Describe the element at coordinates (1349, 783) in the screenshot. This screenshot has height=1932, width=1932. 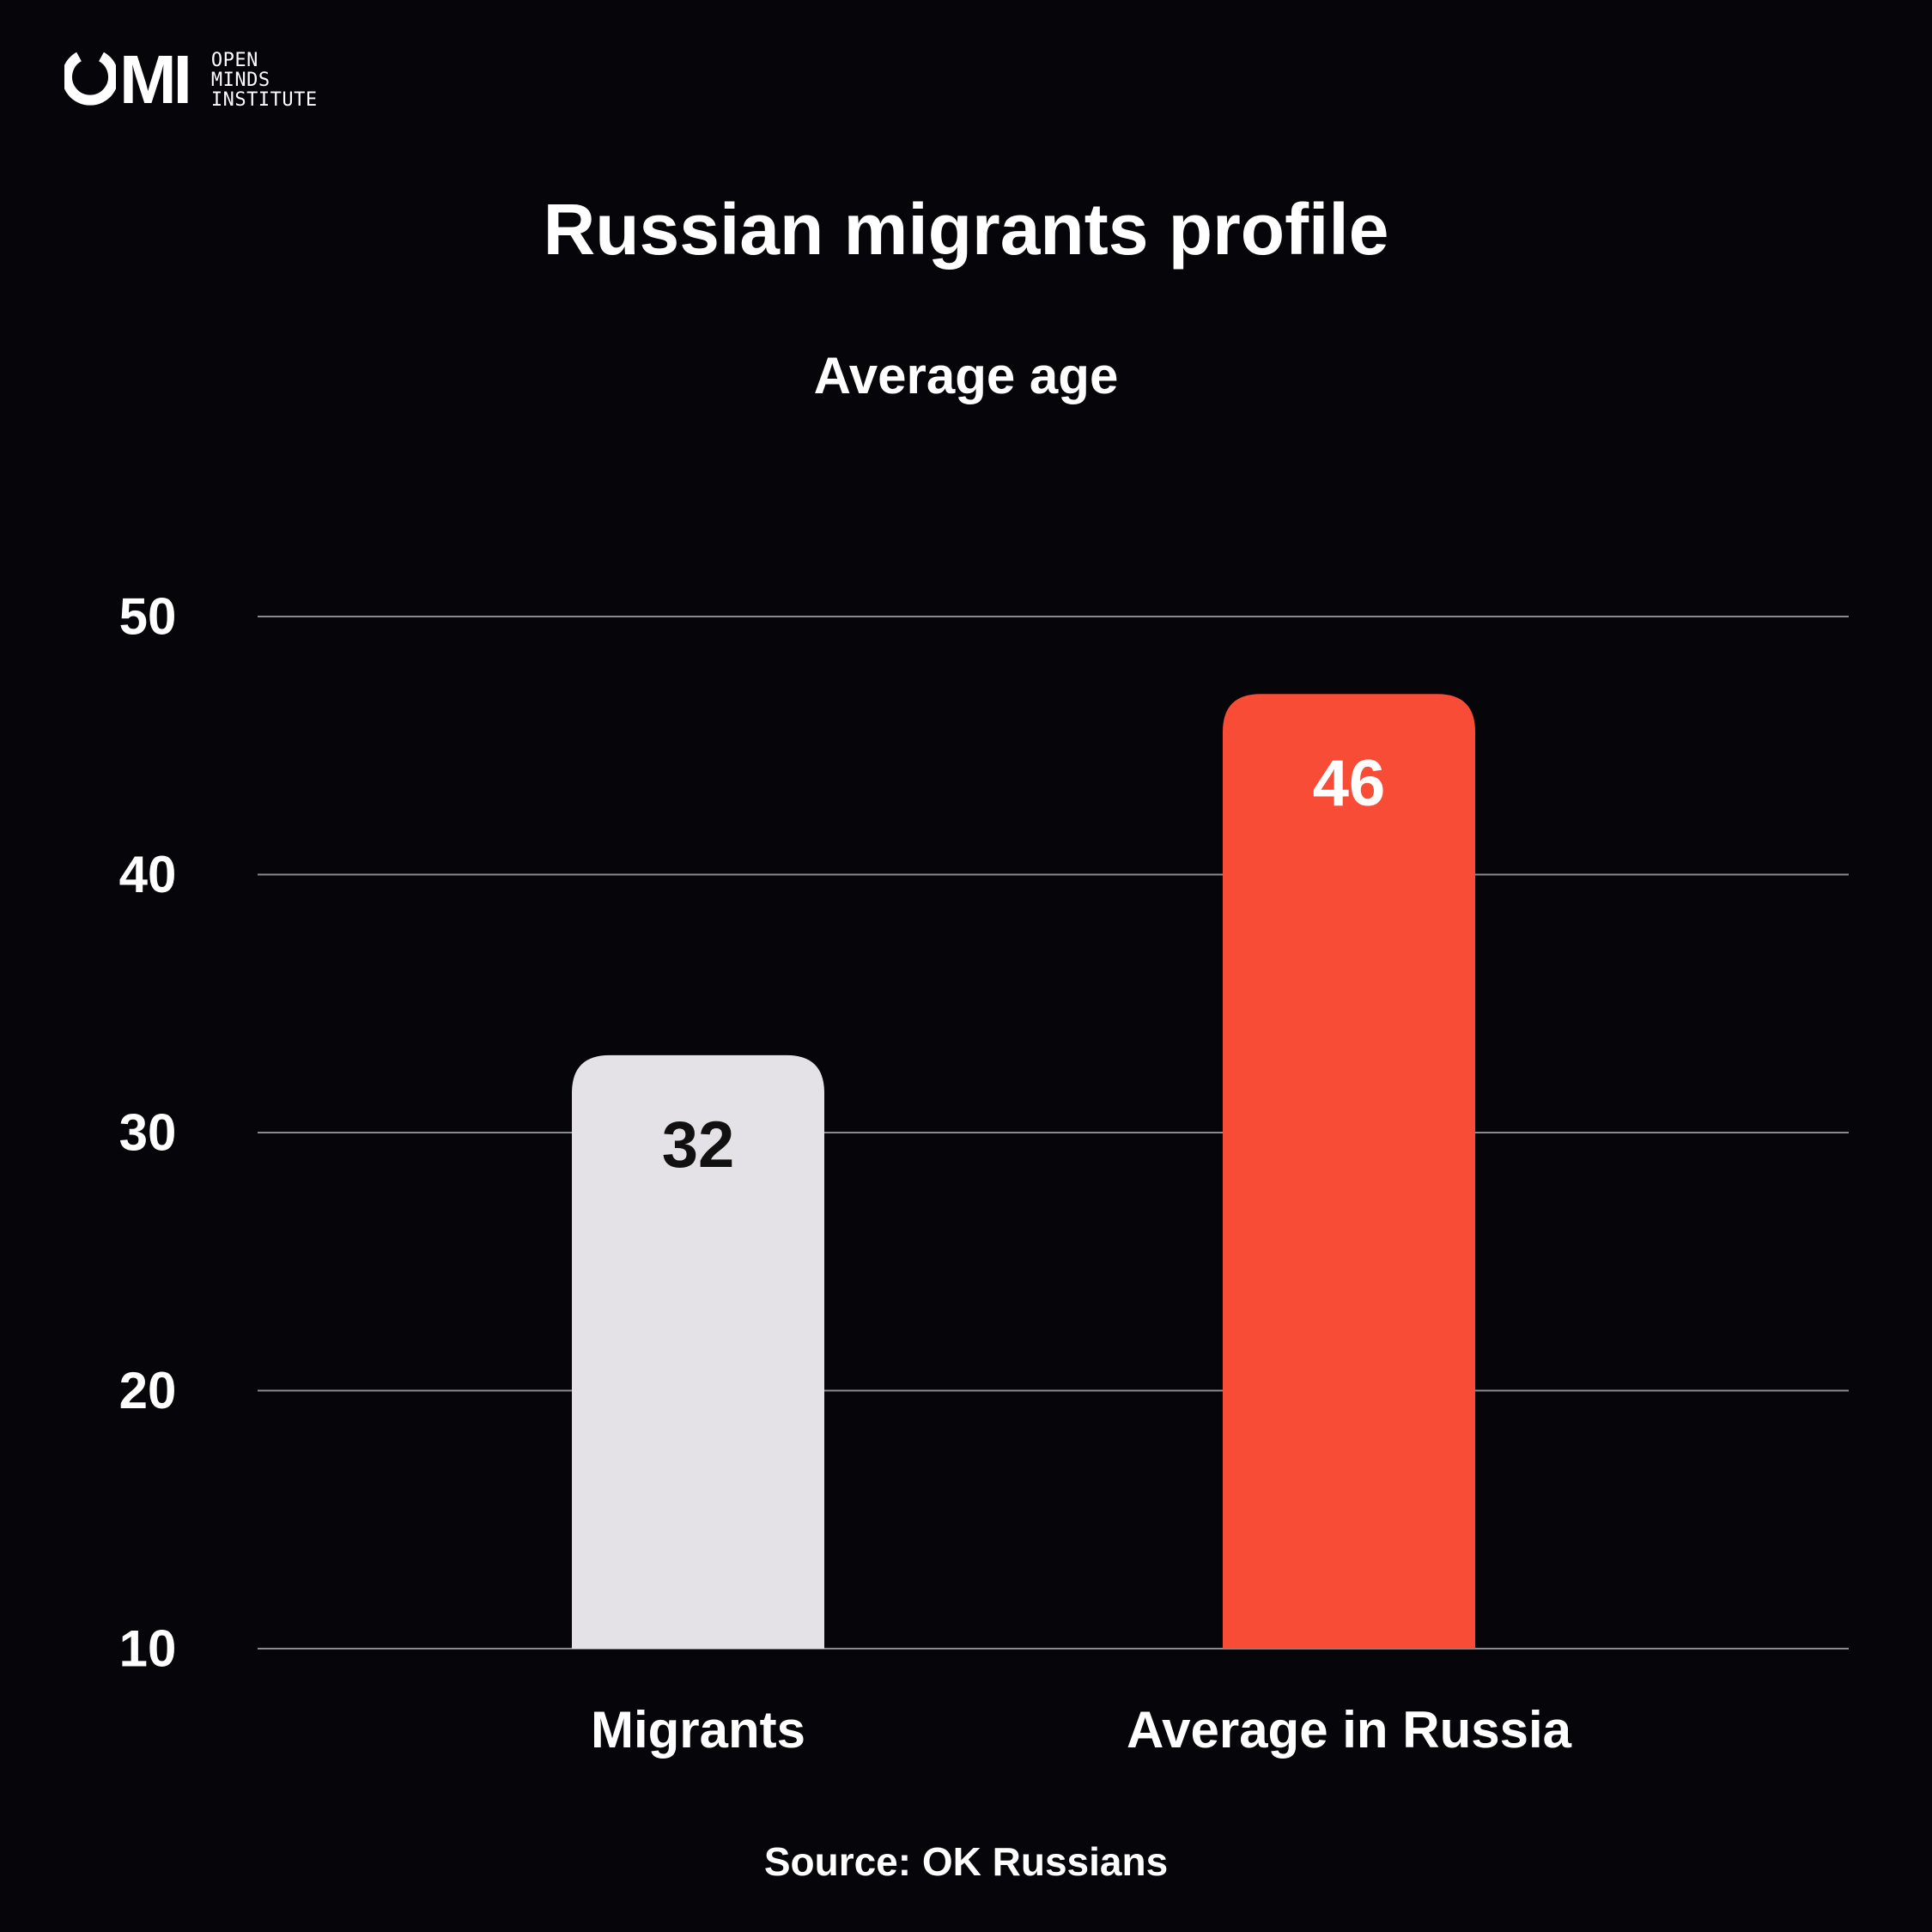
I see `bar-value-label: 46` at that location.